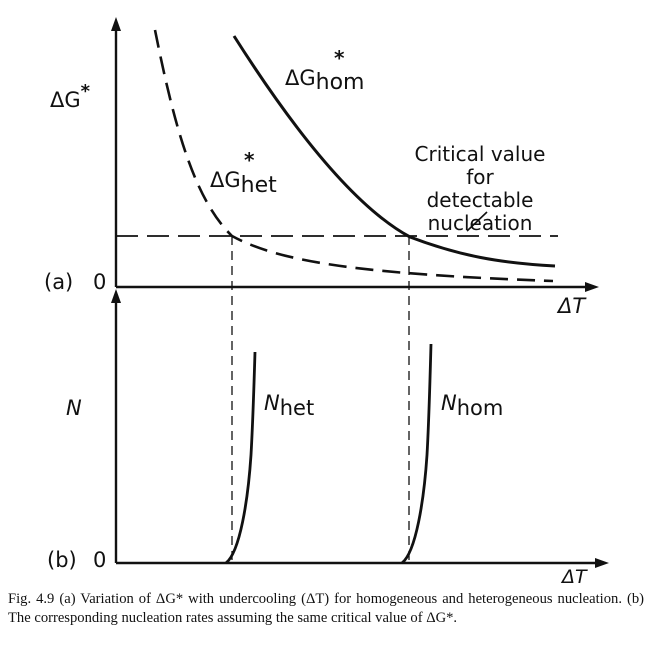 Image resolution: width=653 pixels, height=660 pixels. What do you see at coordinates (65, 100) in the screenshot?
I see `dg-symbol: ΔG` at bounding box center [65, 100].